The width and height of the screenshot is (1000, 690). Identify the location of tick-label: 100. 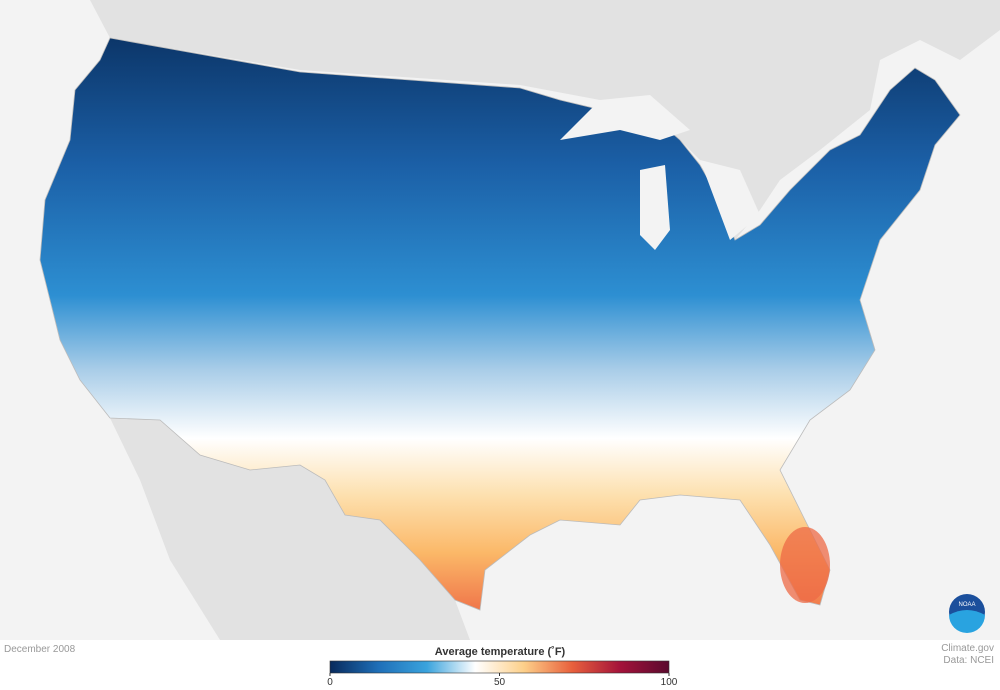
(669, 682).